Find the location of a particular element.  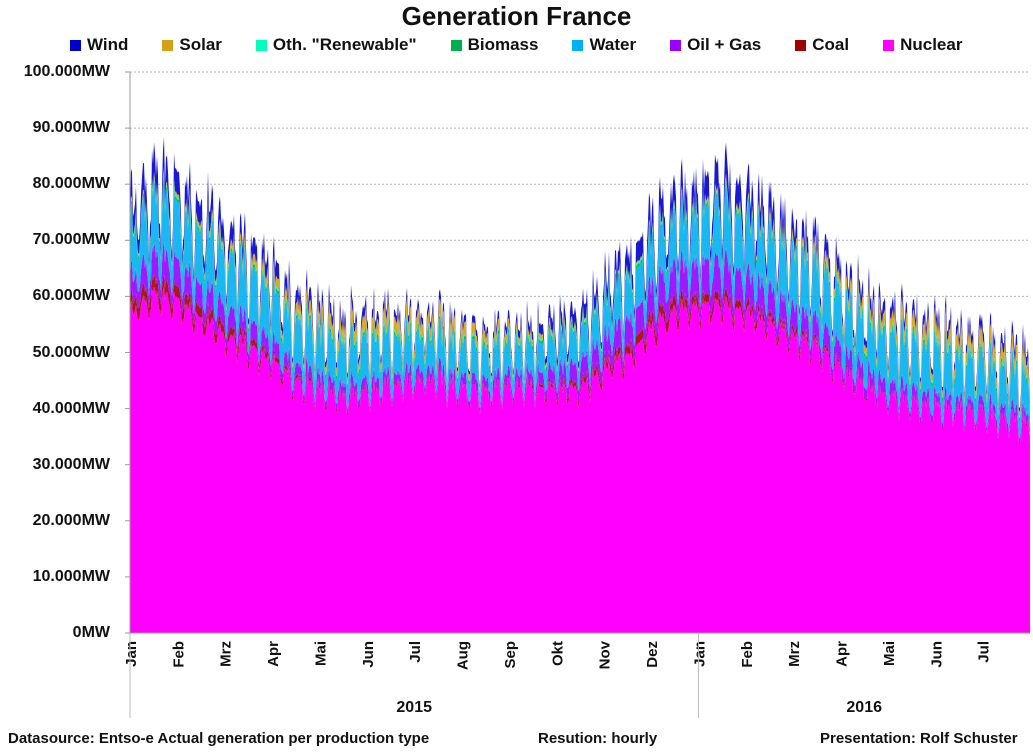

x-tick-label: Sep is located at coordinates (510, 655).